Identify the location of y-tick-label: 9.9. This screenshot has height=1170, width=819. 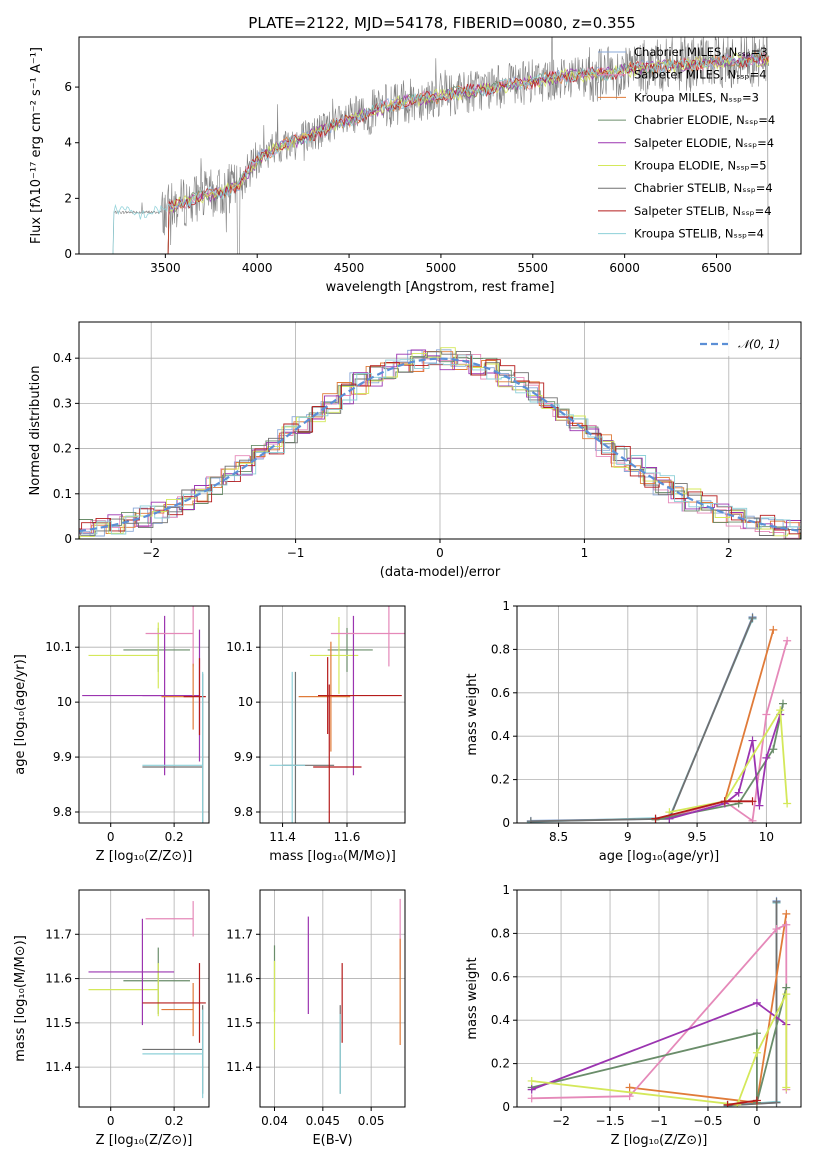
(62, 757).